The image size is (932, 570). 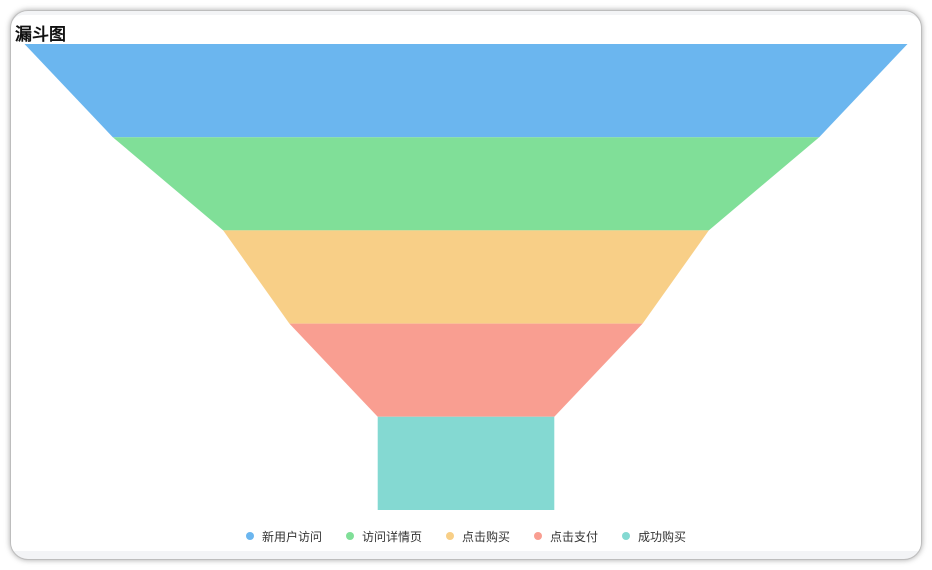 What do you see at coordinates (485, 536) in the screenshot?
I see `legend-label: 点击购买` at bounding box center [485, 536].